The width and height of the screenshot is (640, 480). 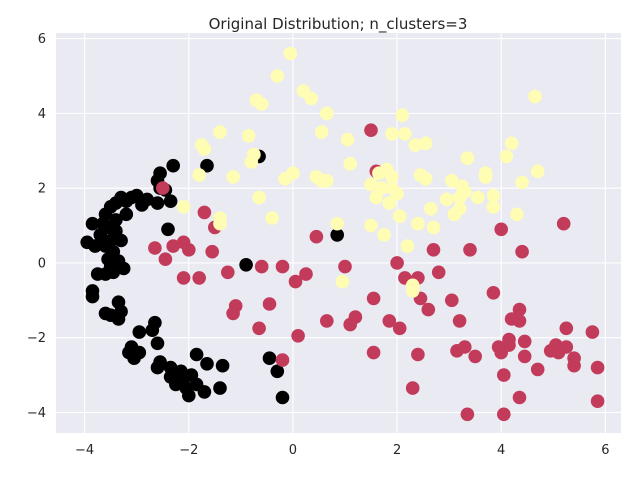 I want to click on y-tick-labels: −4 −2 0 2 4 6, so click(x=36, y=226).